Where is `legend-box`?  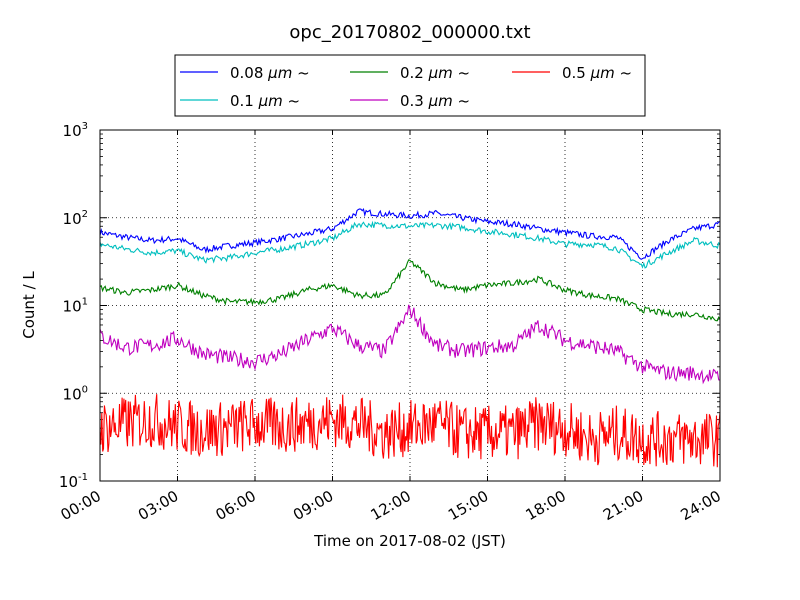 legend-box is located at coordinates (410, 85).